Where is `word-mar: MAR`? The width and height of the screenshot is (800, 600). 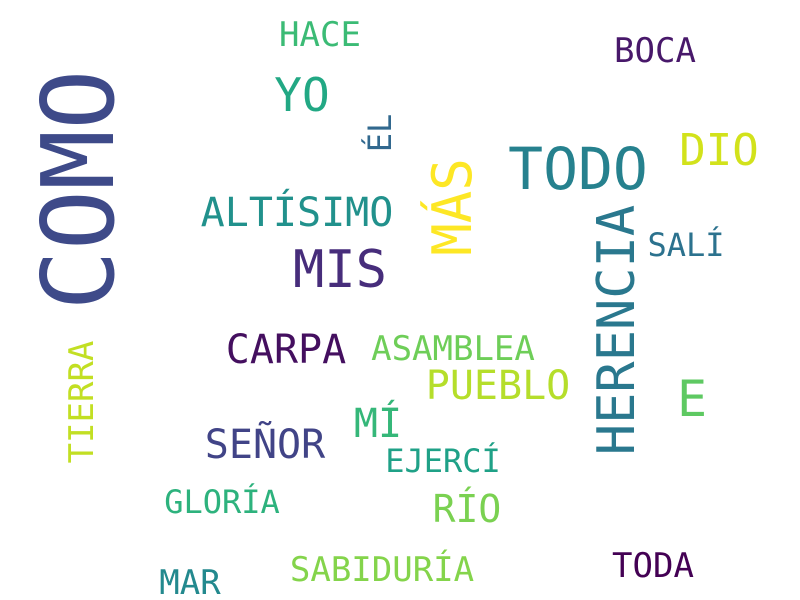 word-mar: MAR is located at coordinates (190, 581).